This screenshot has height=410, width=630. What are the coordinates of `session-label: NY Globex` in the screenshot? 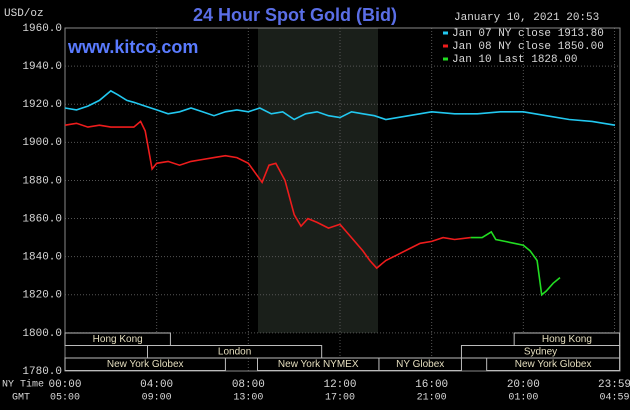 It's located at (420, 364).